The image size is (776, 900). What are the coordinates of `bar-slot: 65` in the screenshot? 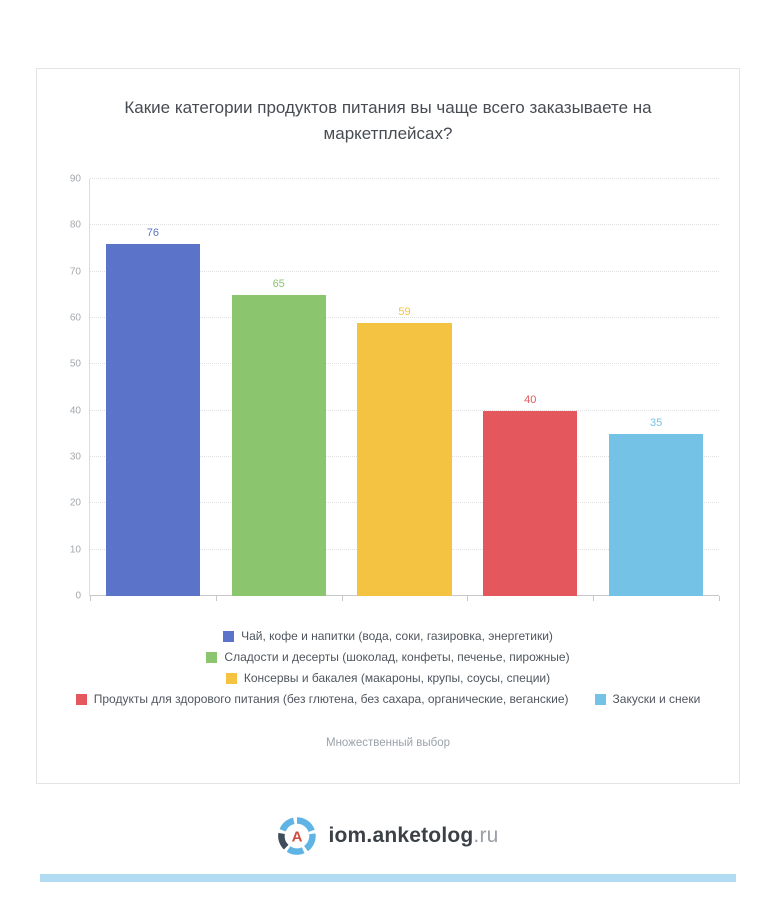 It's located at (279, 387).